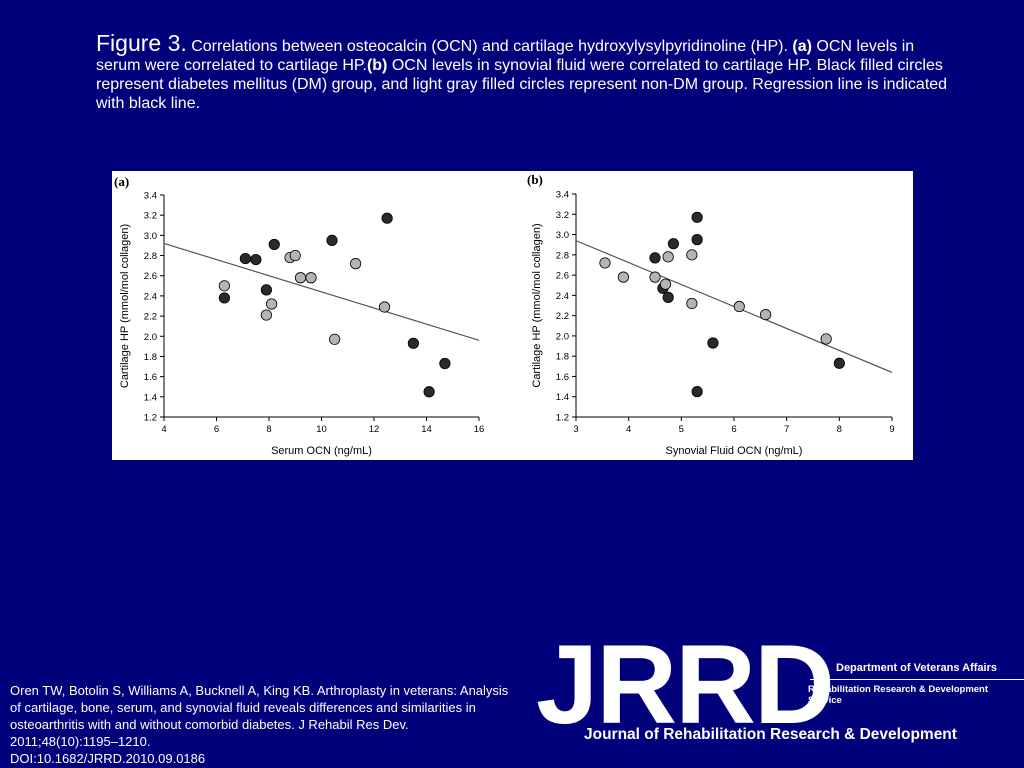  I want to click on chart-a-panel-label: (a), so click(121, 181).